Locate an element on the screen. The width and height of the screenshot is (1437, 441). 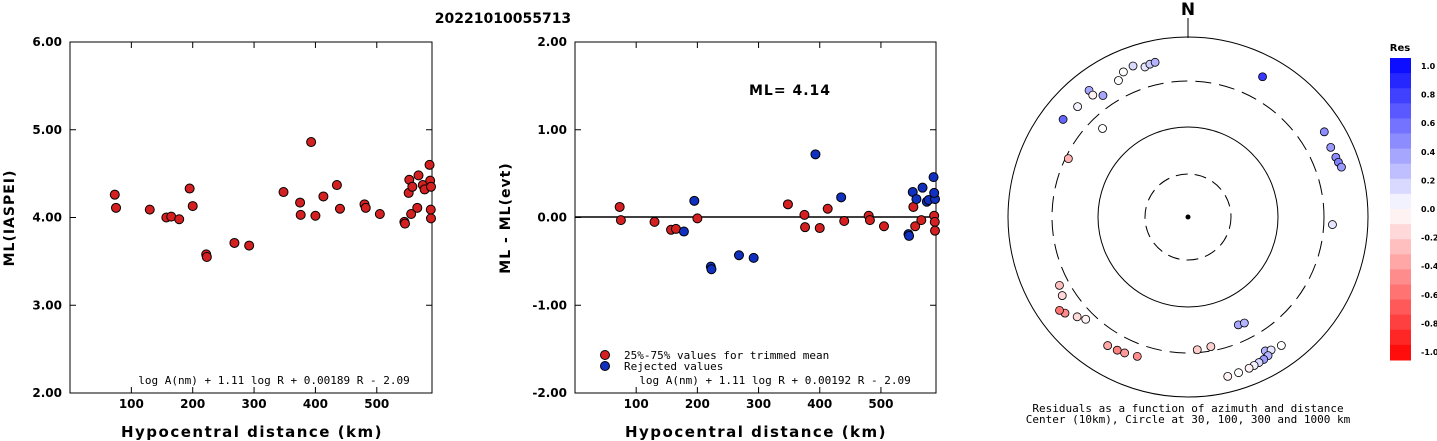
left-y-tick-label: 2.00 is located at coordinates (47, 393).